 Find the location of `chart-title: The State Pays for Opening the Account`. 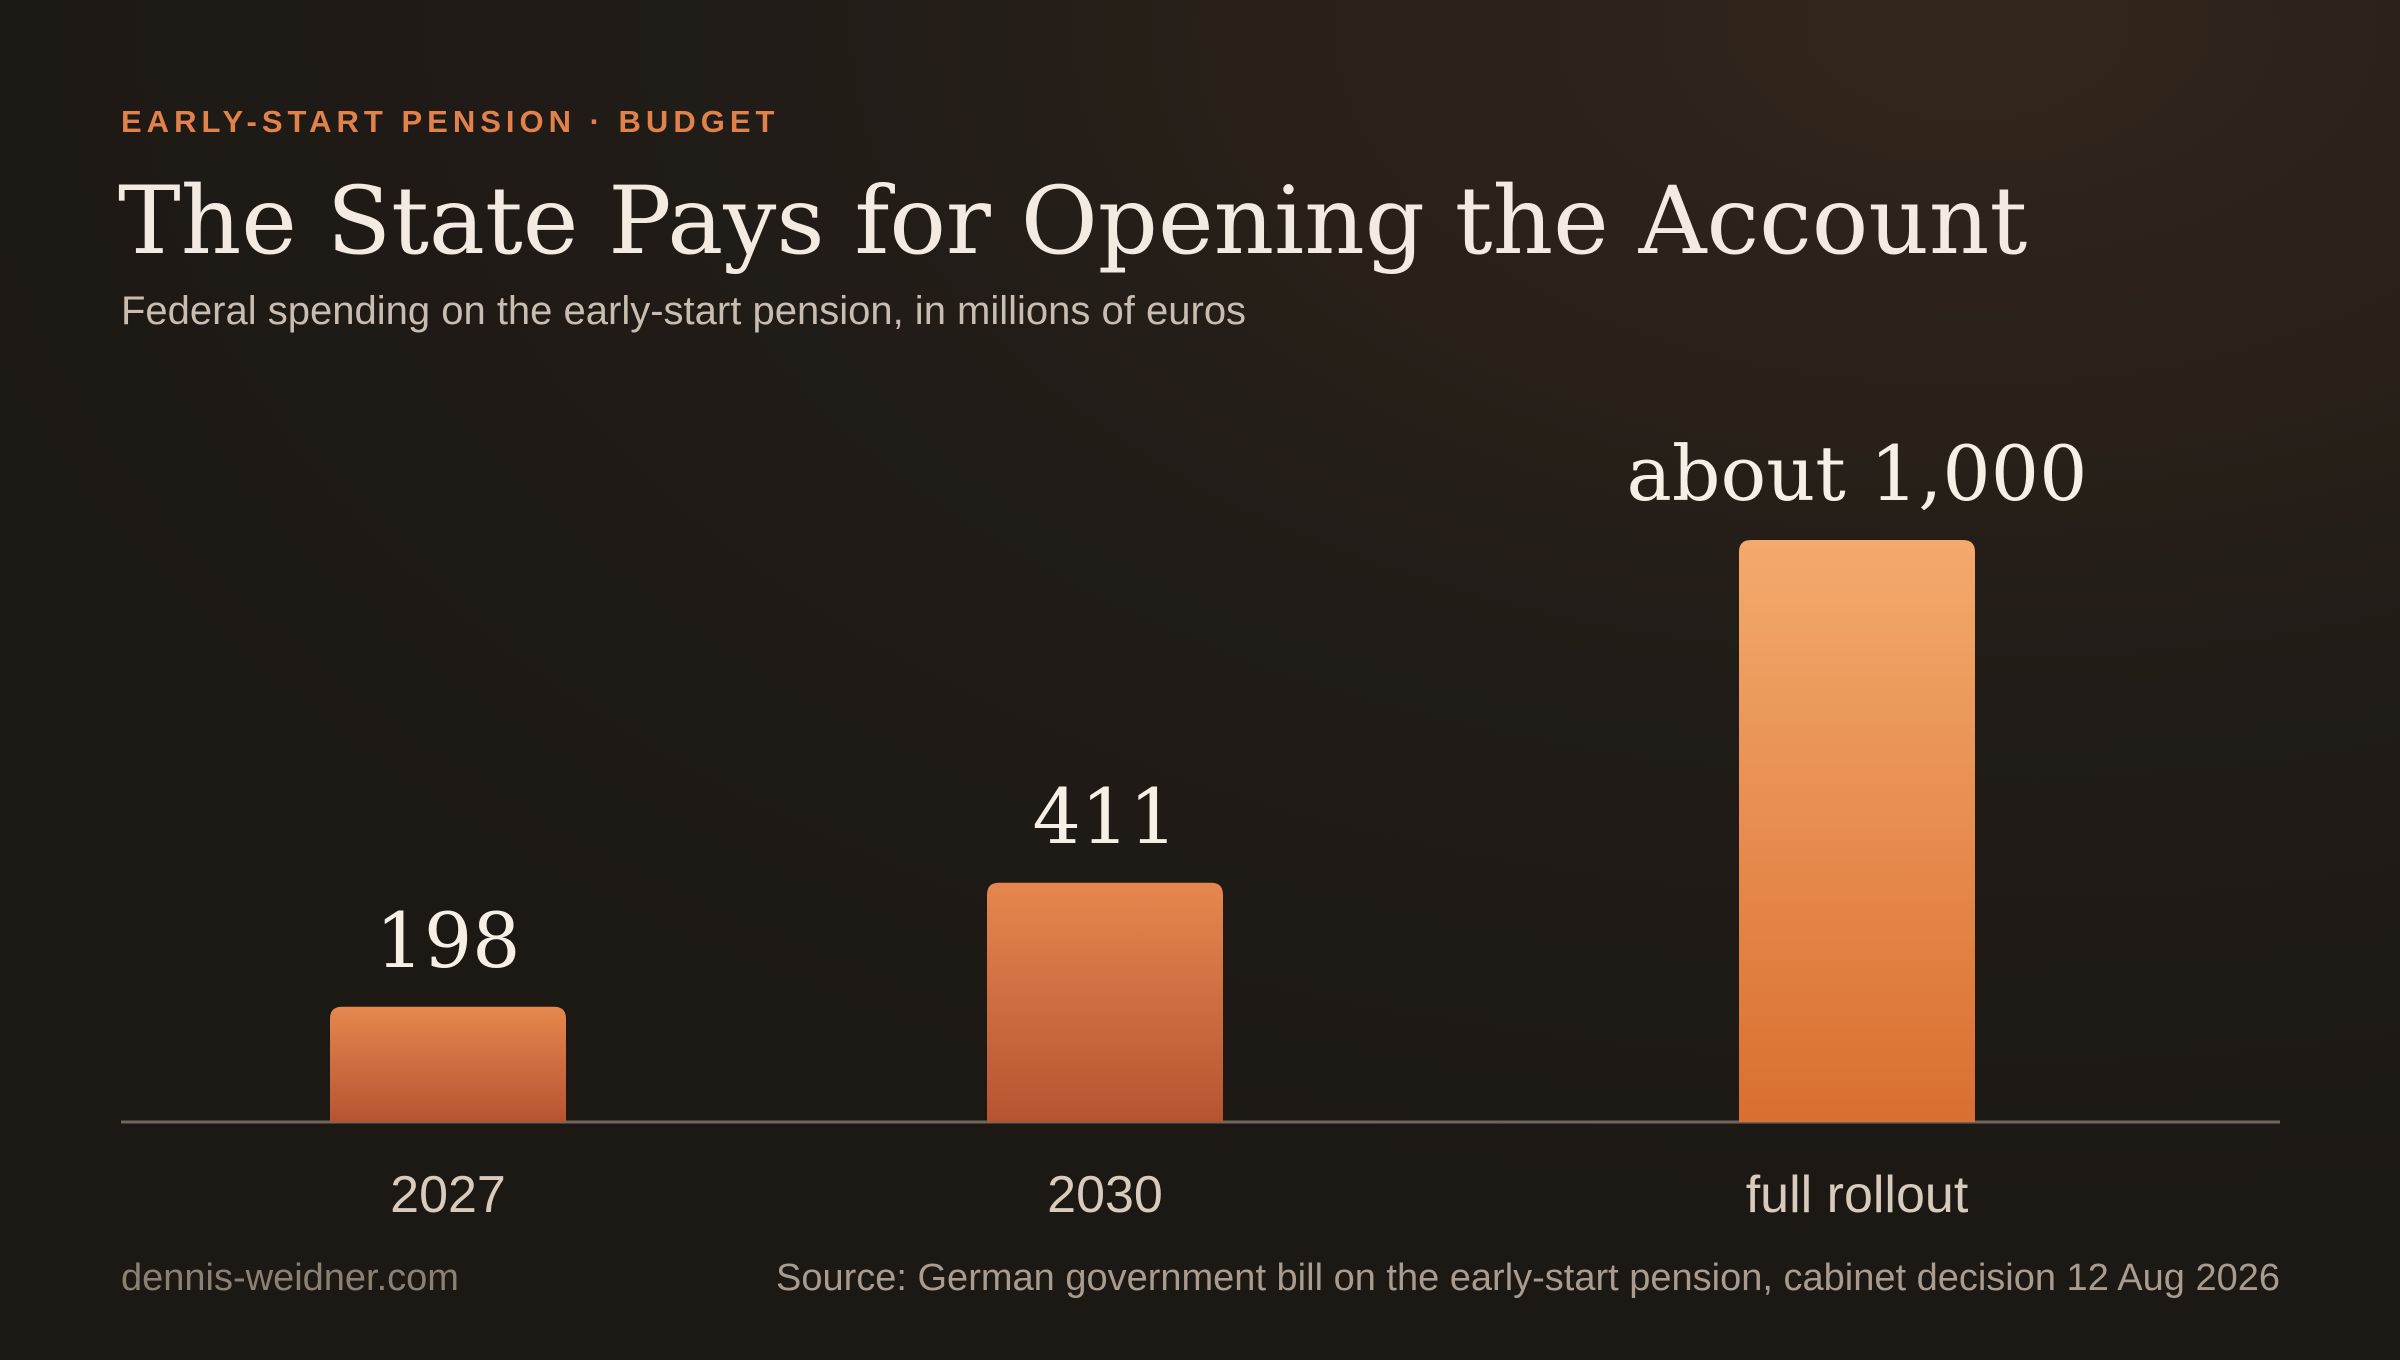

chart-title: The State Pays for Opening the Account is located at coordinates (1072, 221).